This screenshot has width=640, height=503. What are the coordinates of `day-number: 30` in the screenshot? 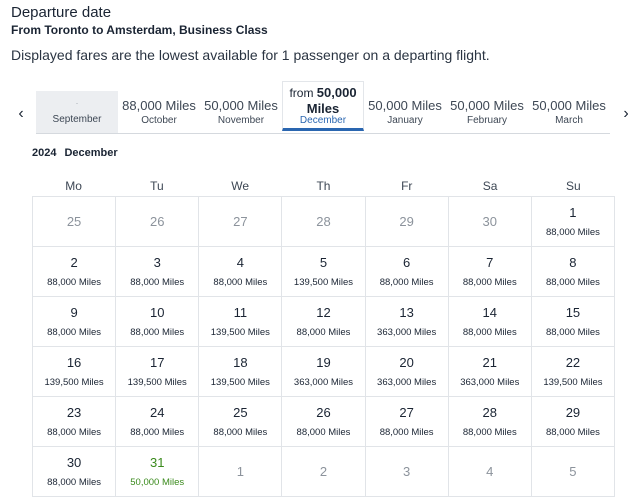 It's located at (74, 462).